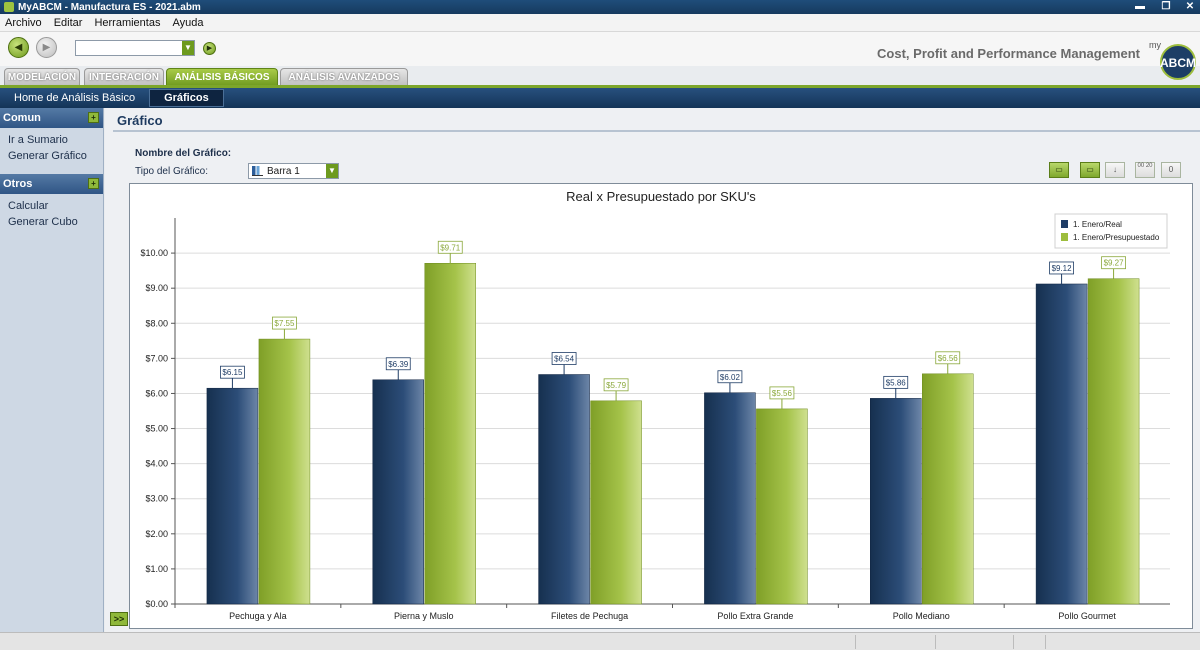 This screenshot has width=1200, height=650. I want to click on tab-integracion: INTEGRACIÓN, so click(124, 77).